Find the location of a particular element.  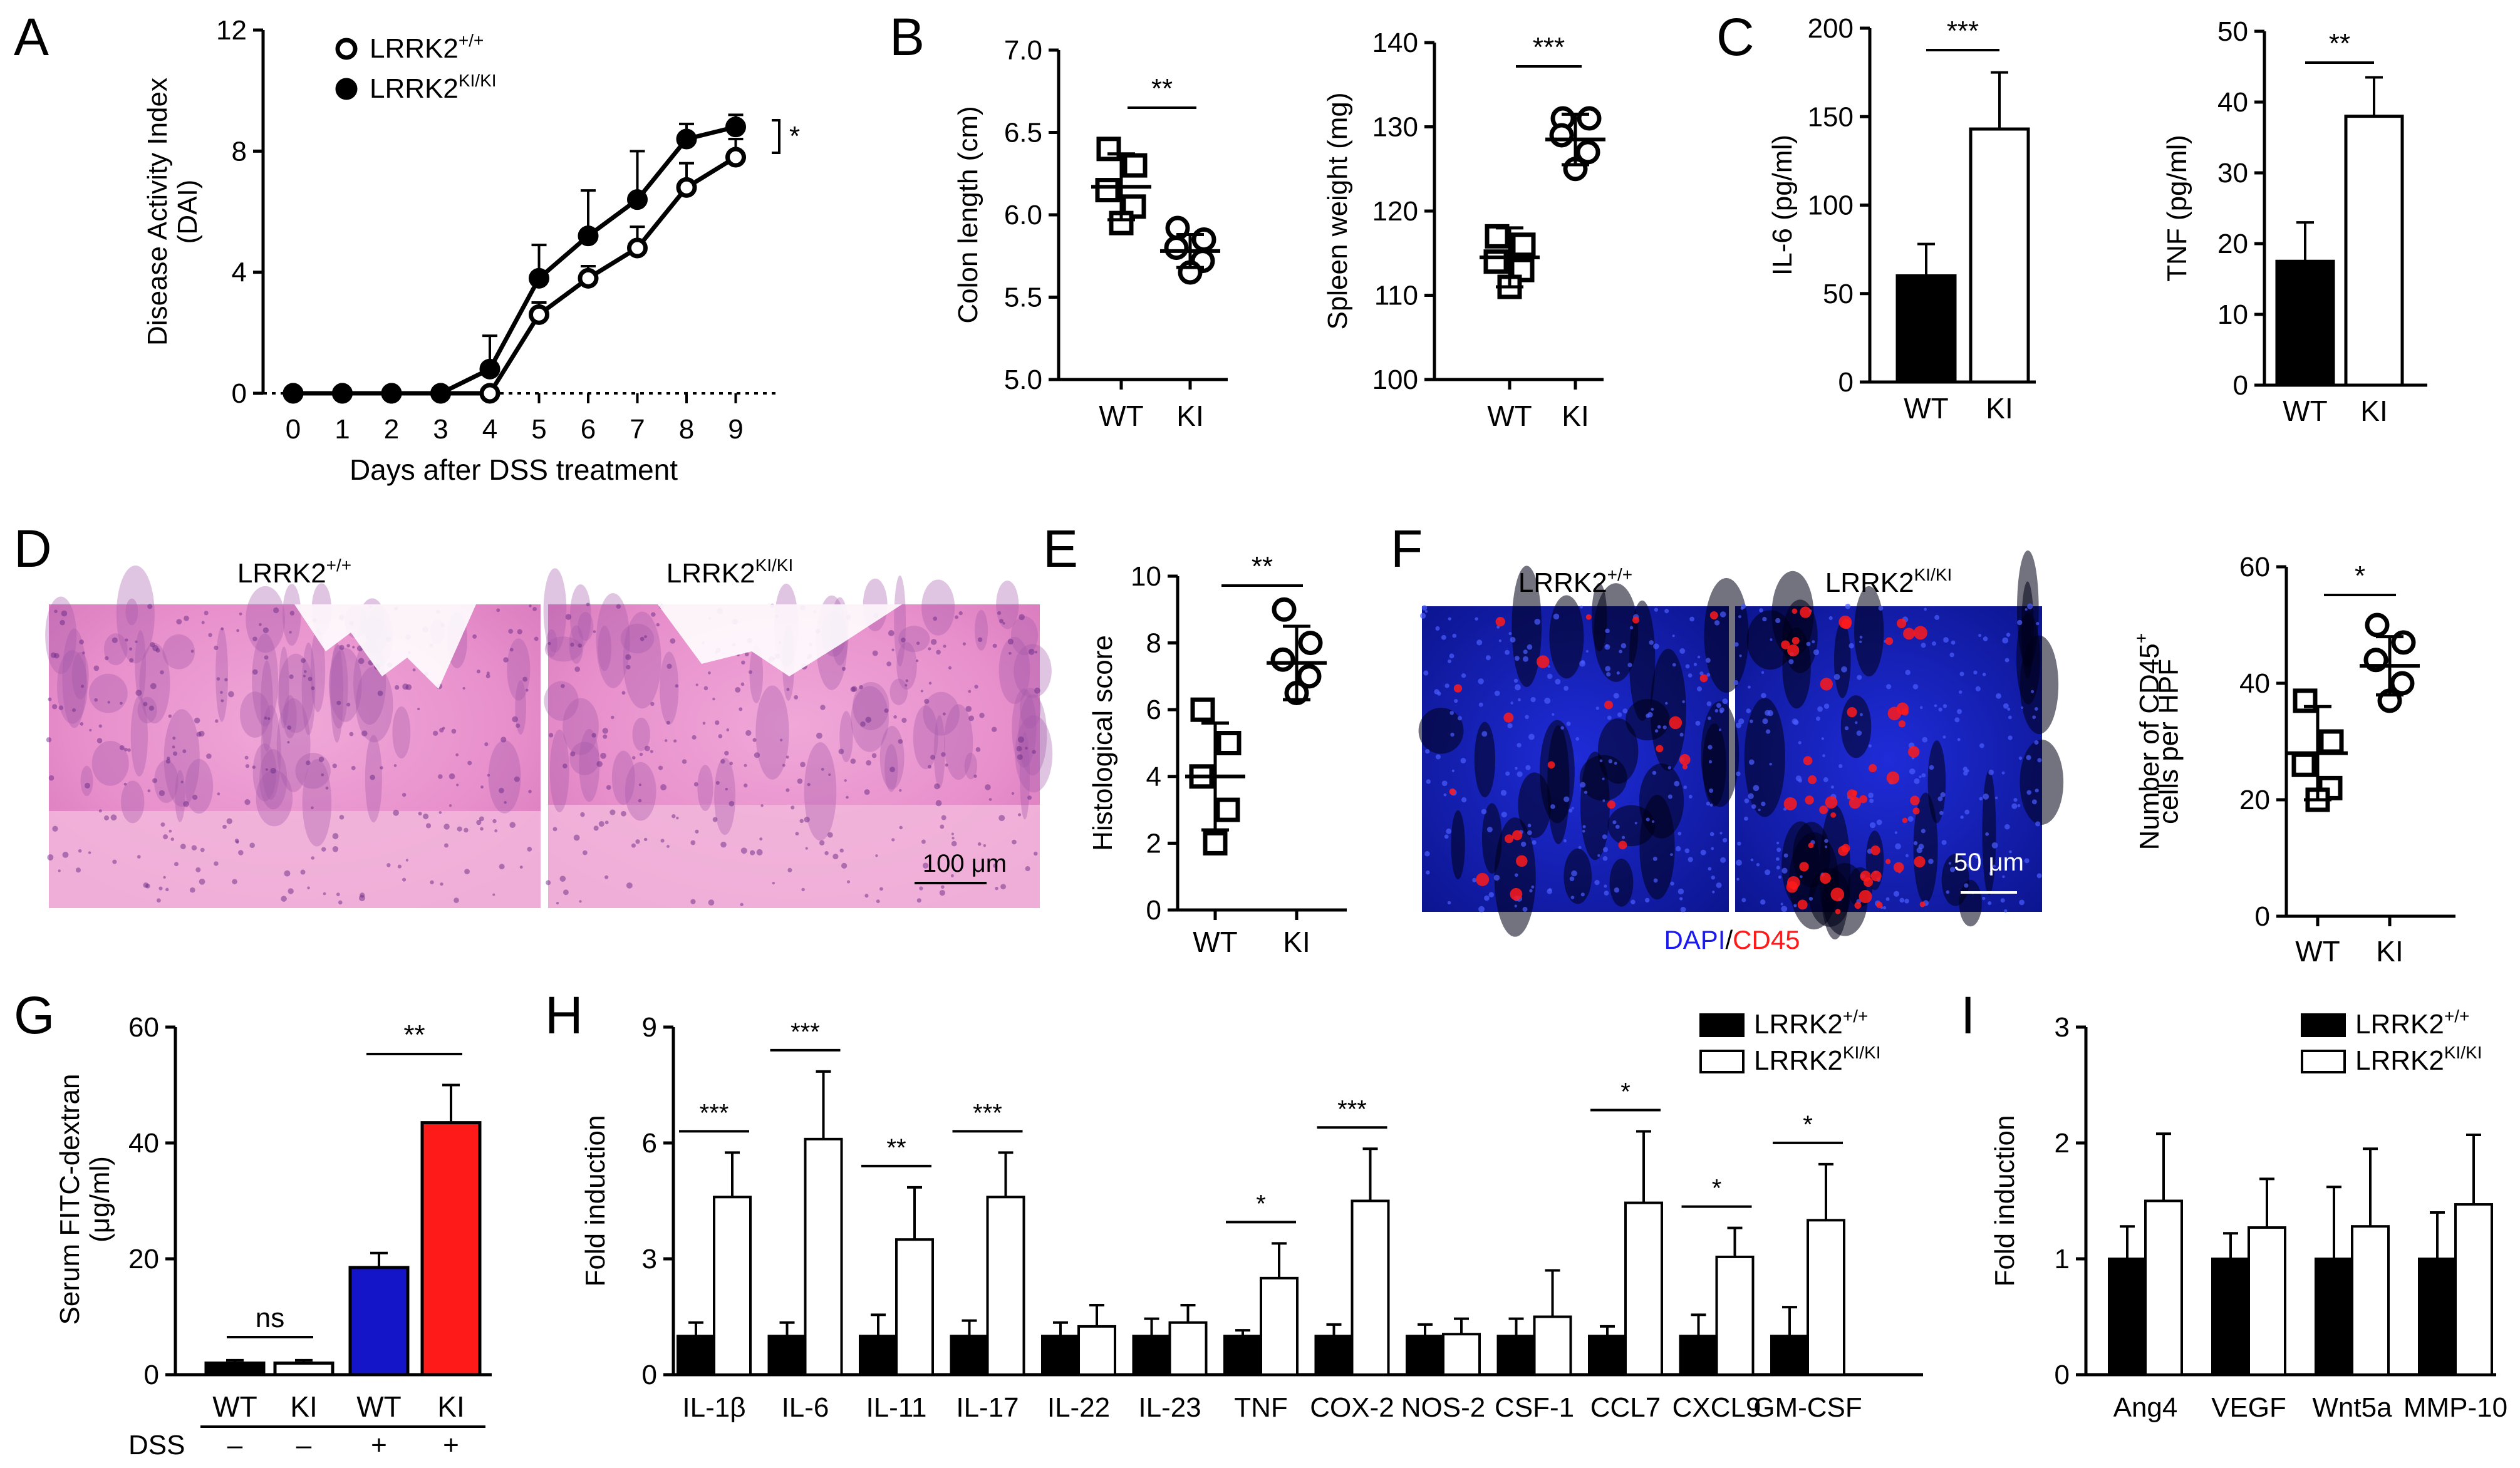

E-sig-label: ** is located at coordinates (1263, 566).